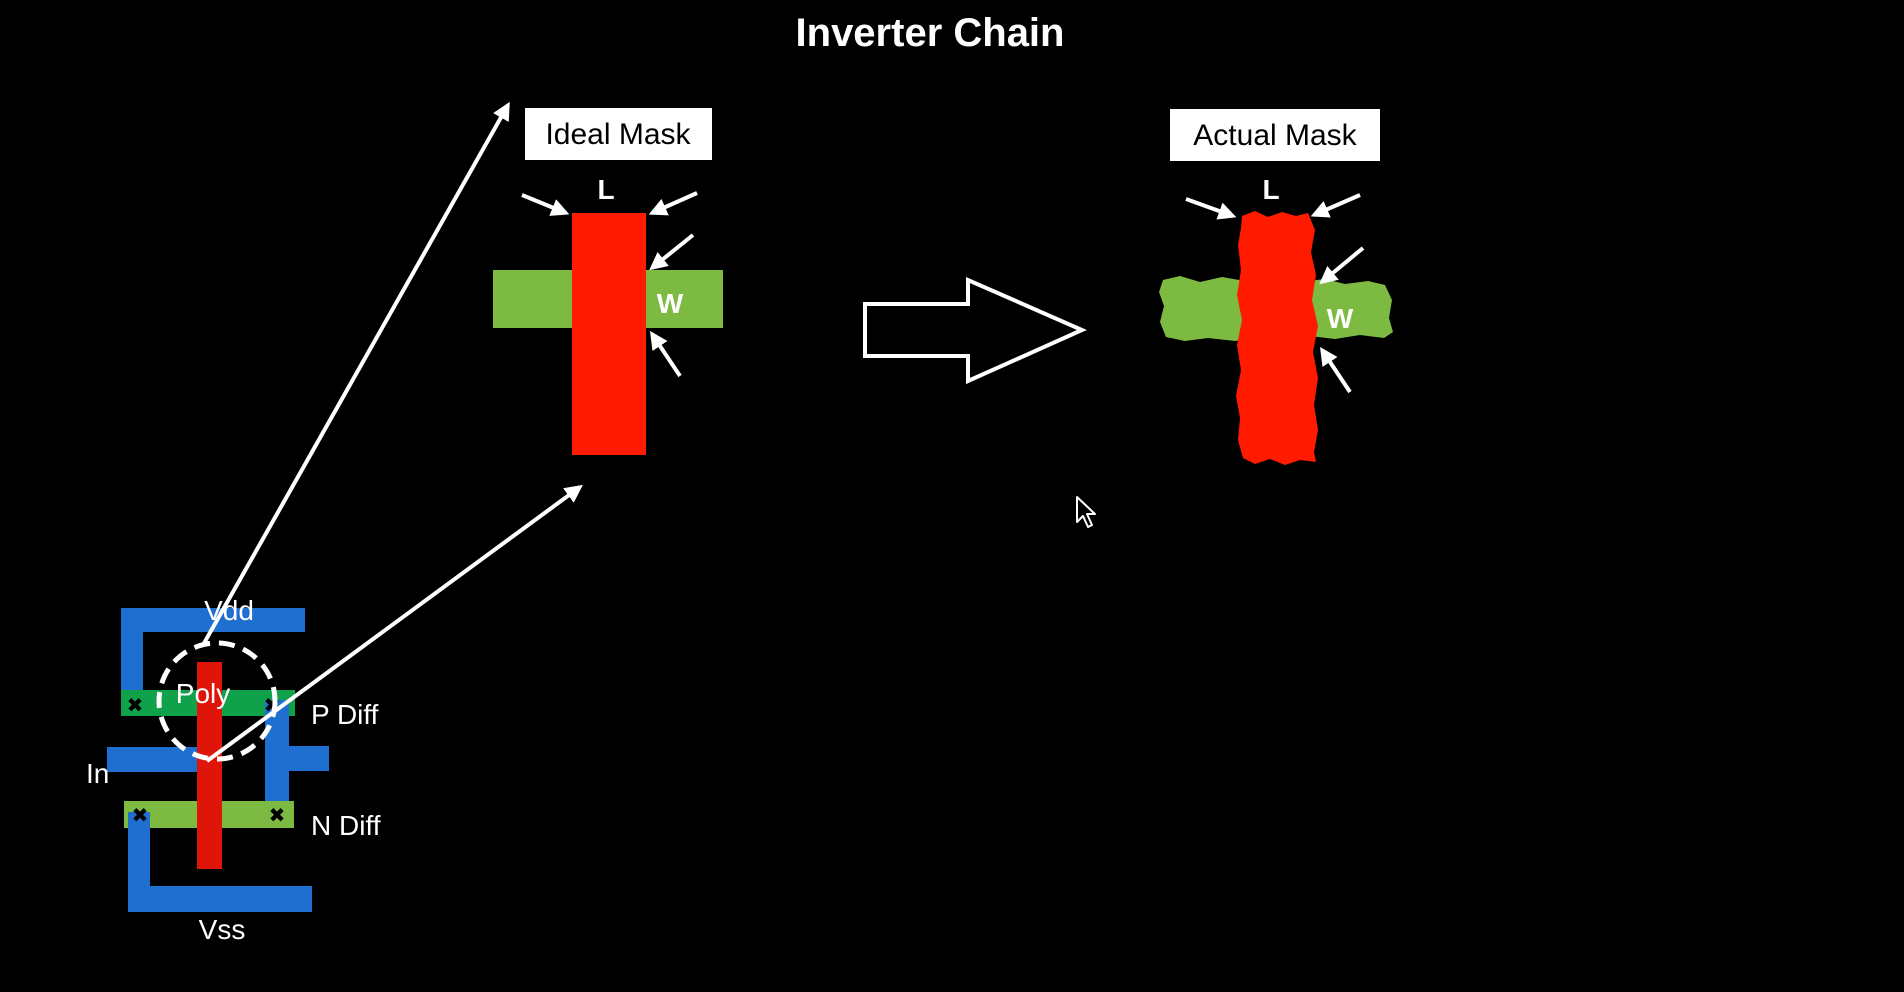 The image size is (1904, 992). I want to click on inverter-layout: ✖ ✖ ✖ ✖ Vdd Poly P Diff In N Diff Vss, so click(233, 770).